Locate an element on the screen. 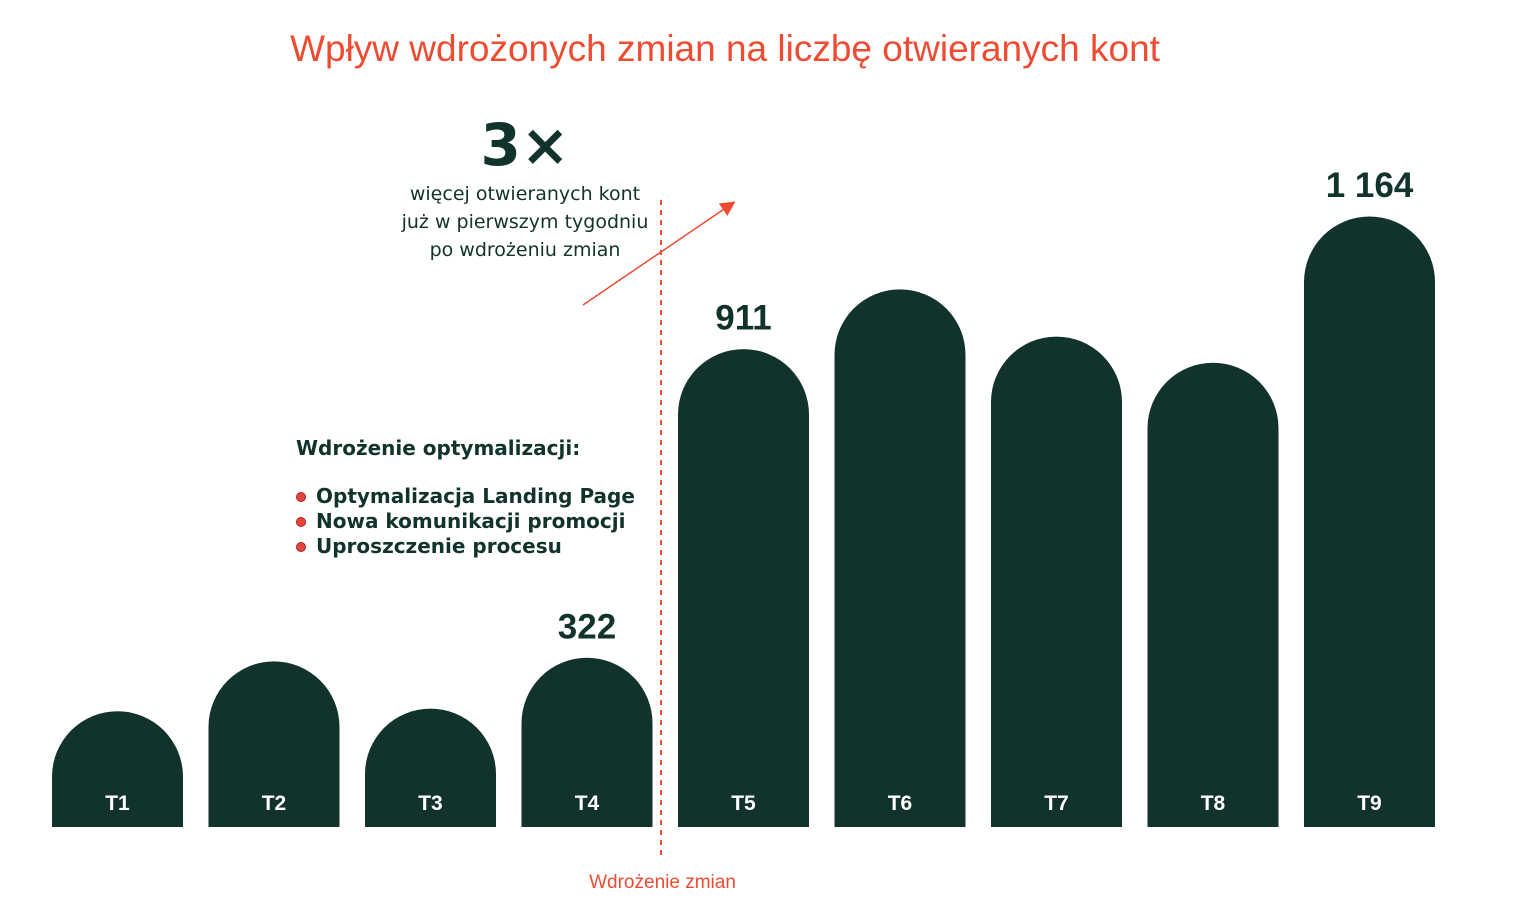  value-label: 322 is located at coordinates (587, 626).